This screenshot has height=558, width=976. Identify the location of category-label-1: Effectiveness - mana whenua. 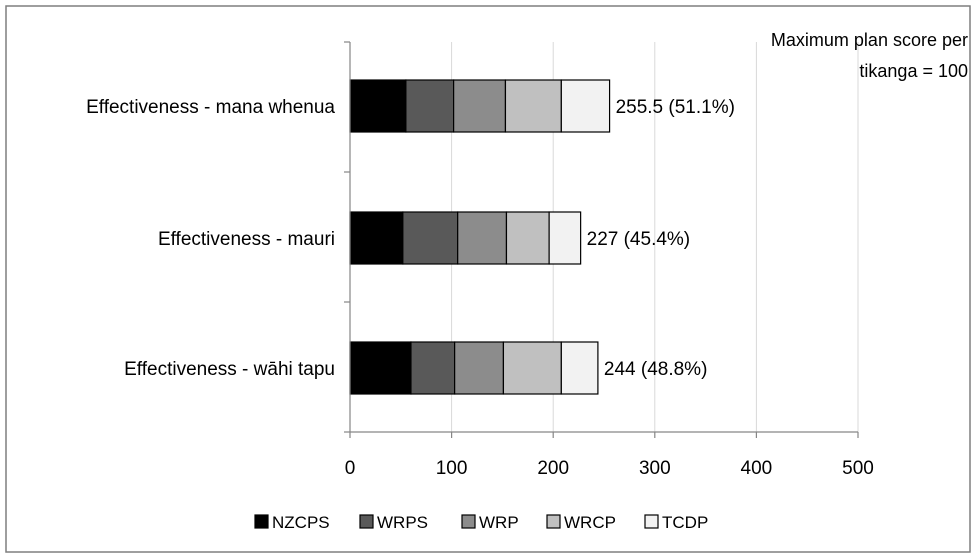
(210, 107).